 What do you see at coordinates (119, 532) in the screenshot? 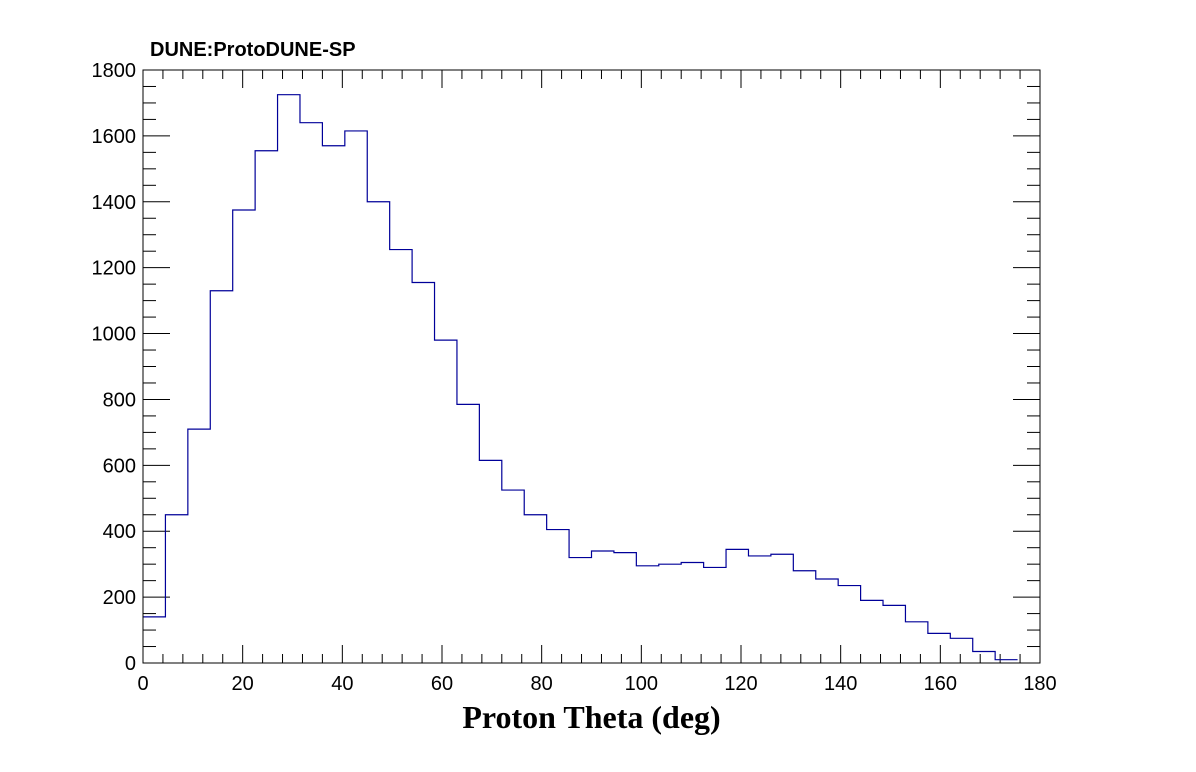
I see `y-tick-label: 400` at bounding box center [119, 532].